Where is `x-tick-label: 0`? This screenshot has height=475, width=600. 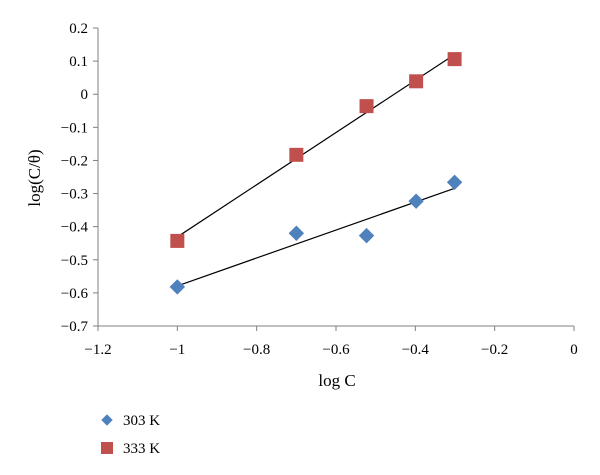
x-tick-label: 0 is located at coordinates (574, 350).